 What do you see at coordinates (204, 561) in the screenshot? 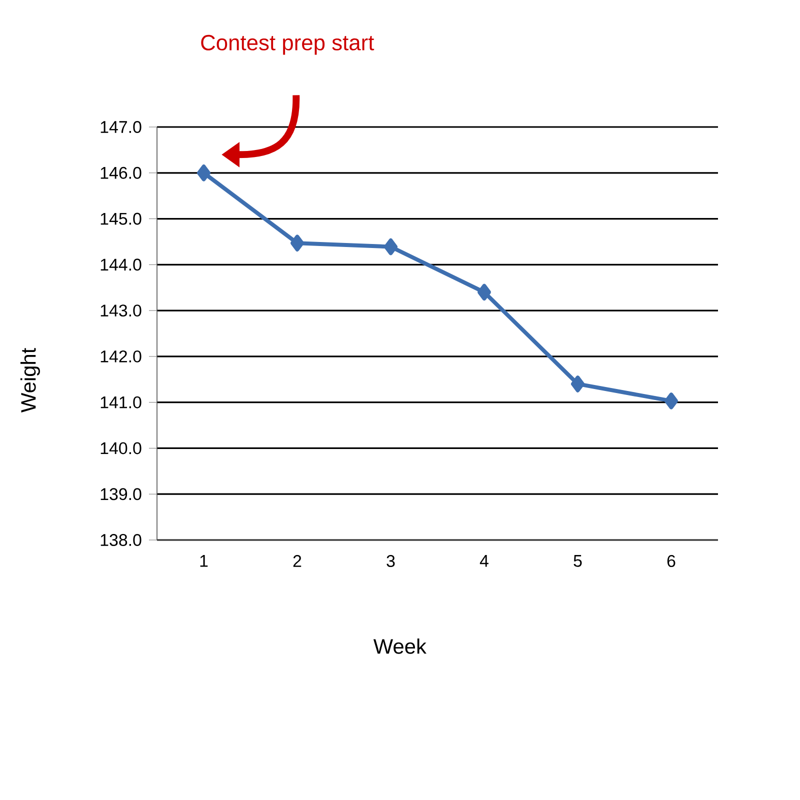
I see `x-tick-label: 1` at bounding box center [204, 561].